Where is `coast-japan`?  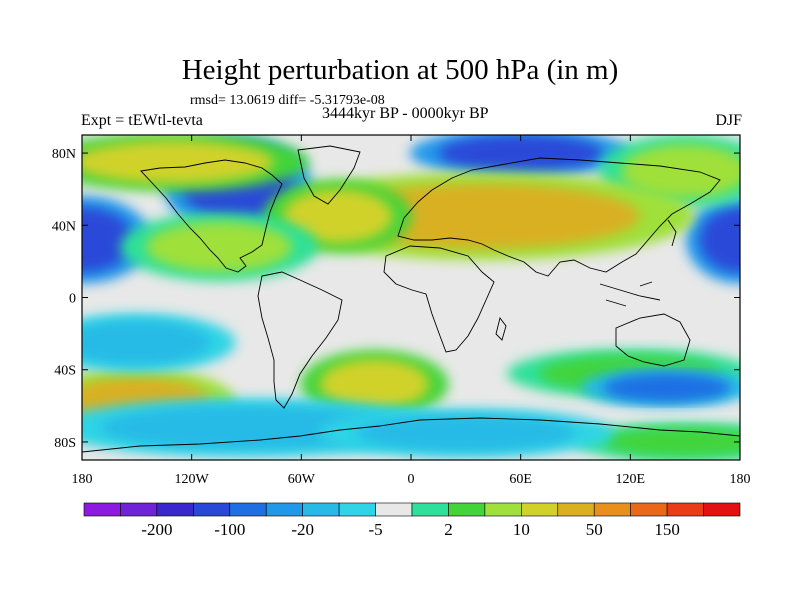 coast-japan is located at coordinates (672, 233).